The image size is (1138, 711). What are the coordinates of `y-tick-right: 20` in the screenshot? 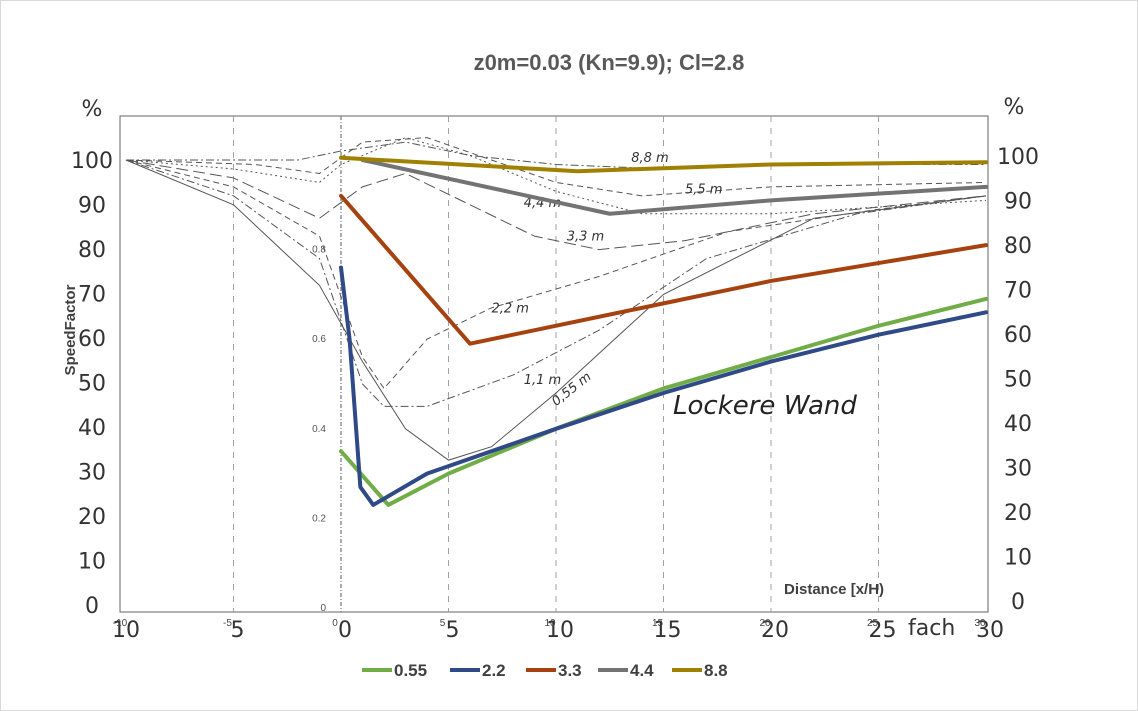 It's located at (1018, 513).